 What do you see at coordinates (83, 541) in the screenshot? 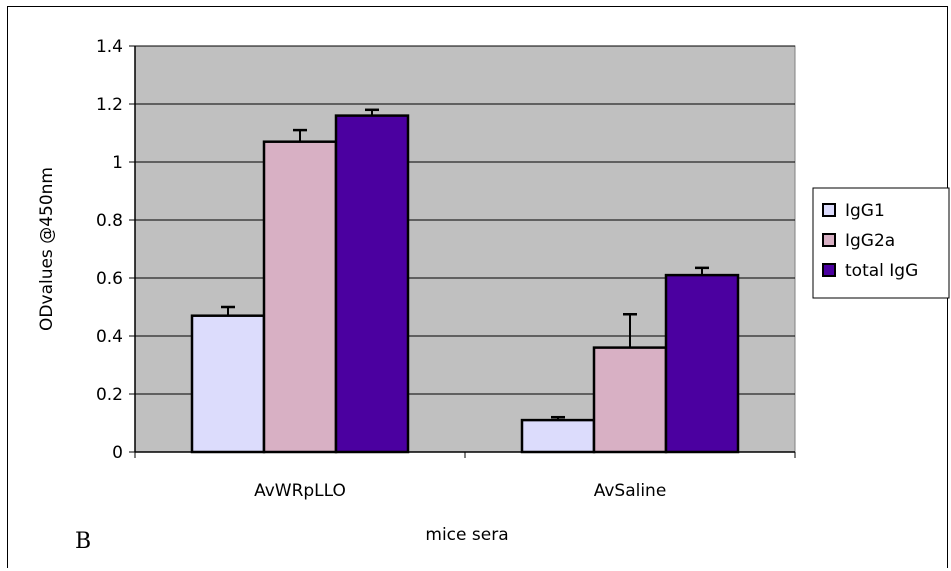
I see `panel-label: B` at bounding box center [83, 541].